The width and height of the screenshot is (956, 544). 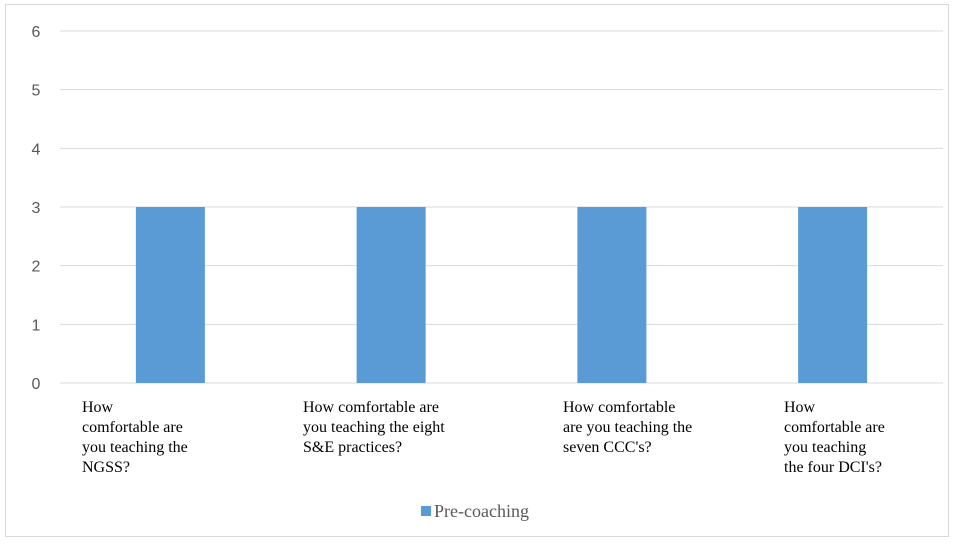 What do you see at coordinates (135, 437) in the screenshot?
I see `x-tick-label: How comfortable are you teaching the NGSS?` at bounding box center [135, 437].